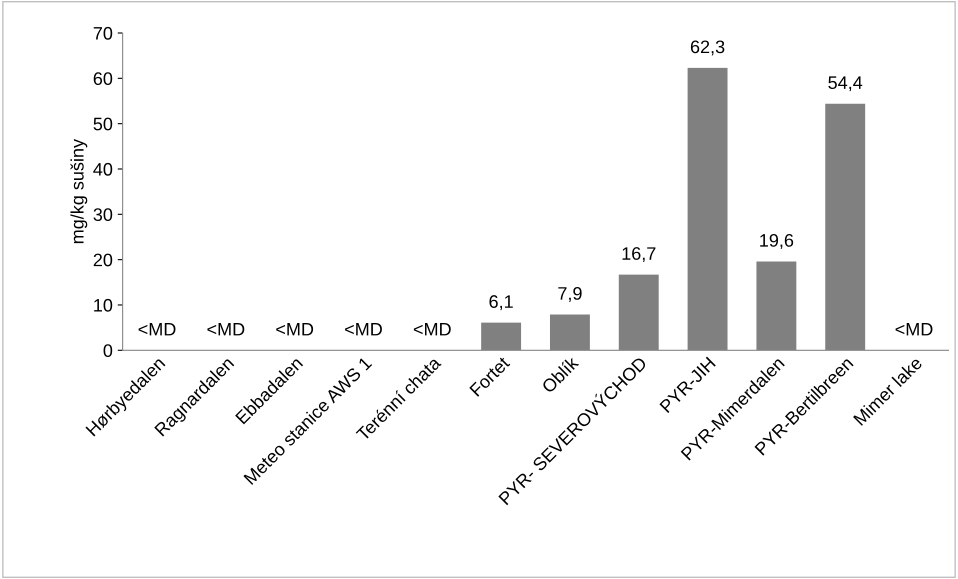 The image size is (958, 579). What do you see at coordinates (707, 48) in the screenshot?
I see `data-label: 62,3` at bounding box center [707, 48].